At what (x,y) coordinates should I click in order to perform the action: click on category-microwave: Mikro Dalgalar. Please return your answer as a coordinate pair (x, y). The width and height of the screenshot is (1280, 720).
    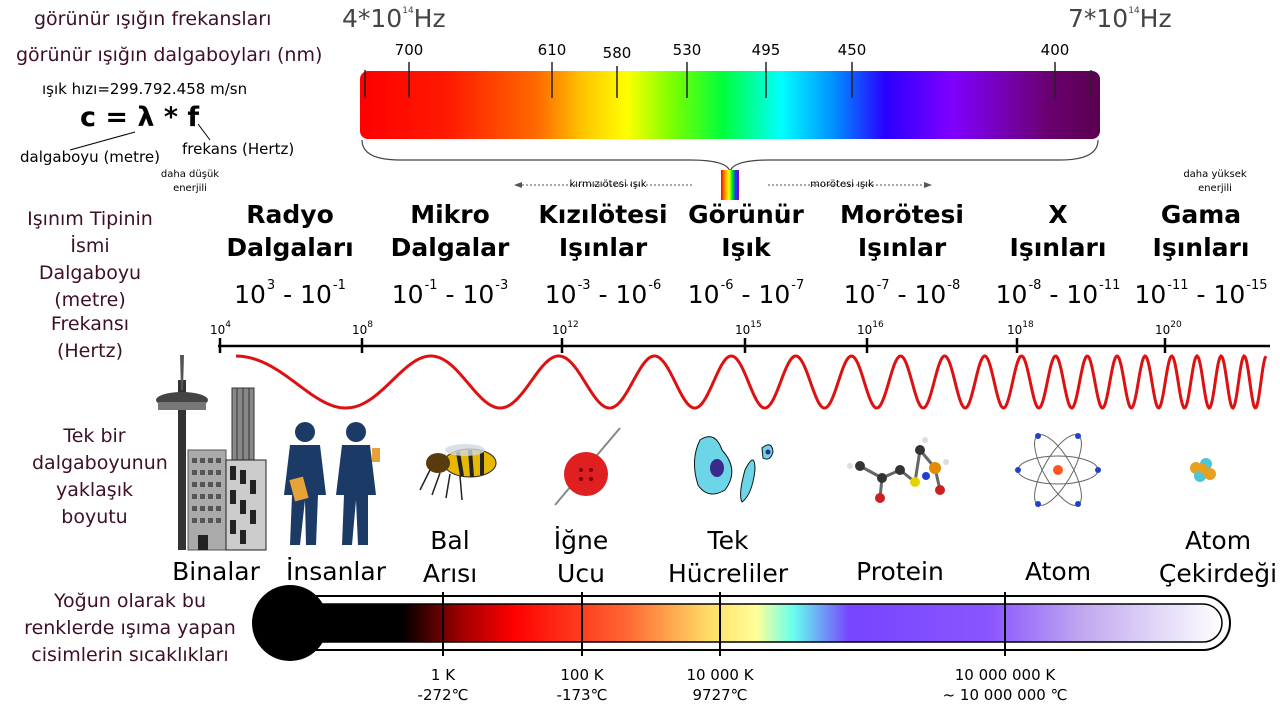
    Looking at the image, I should click on (450, 231).